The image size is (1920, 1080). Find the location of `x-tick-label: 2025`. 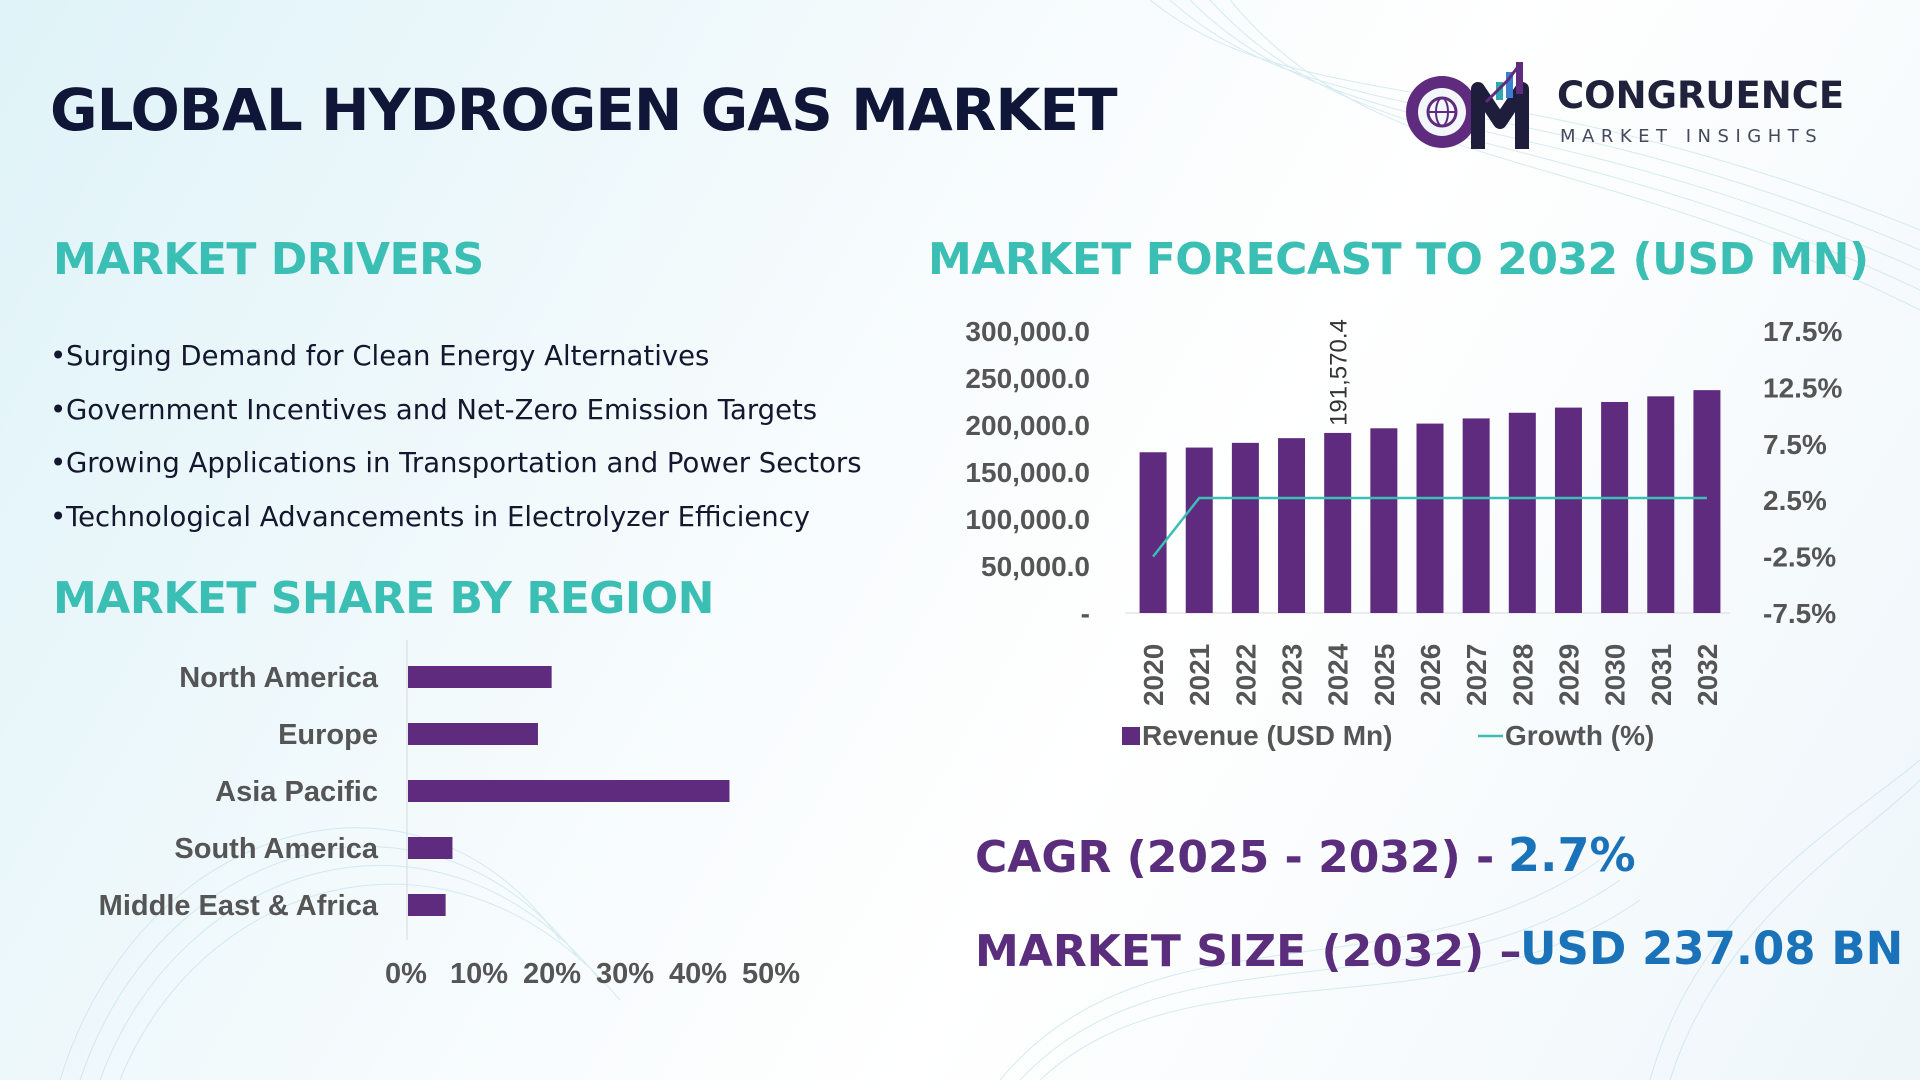

x-tick-label: 2025 is located at coordinates (1384, 675).